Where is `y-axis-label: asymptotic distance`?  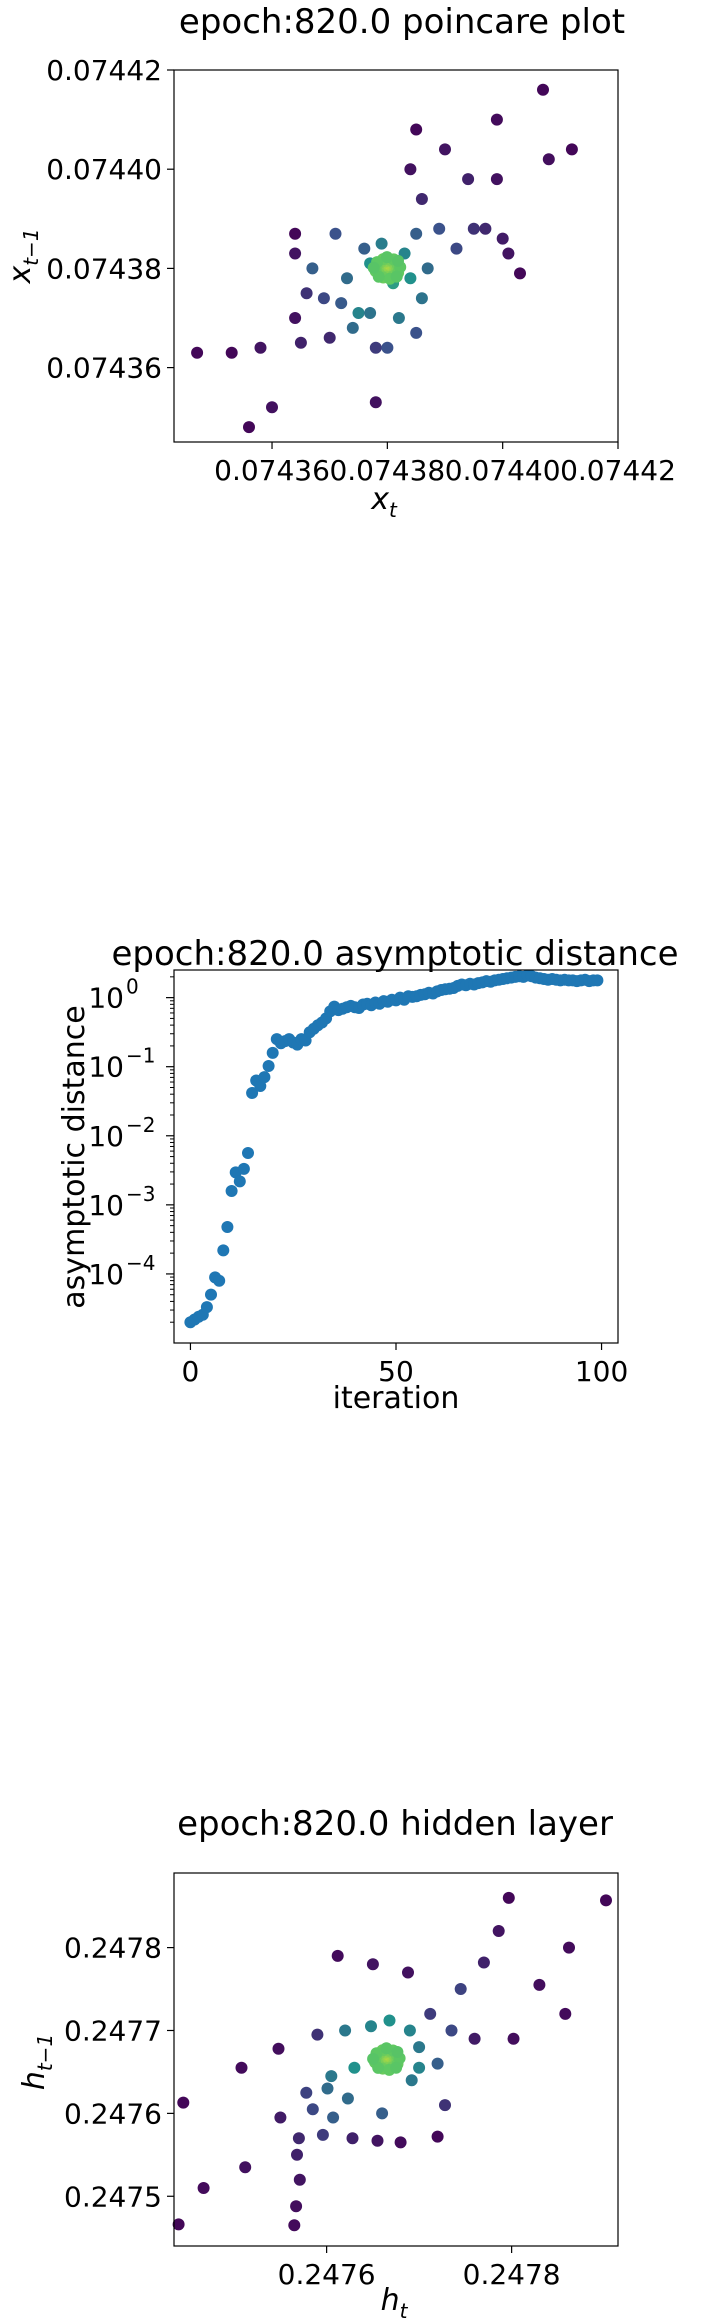 y-axis-label: asymptotic distance is located at coordinates (74, 1156).